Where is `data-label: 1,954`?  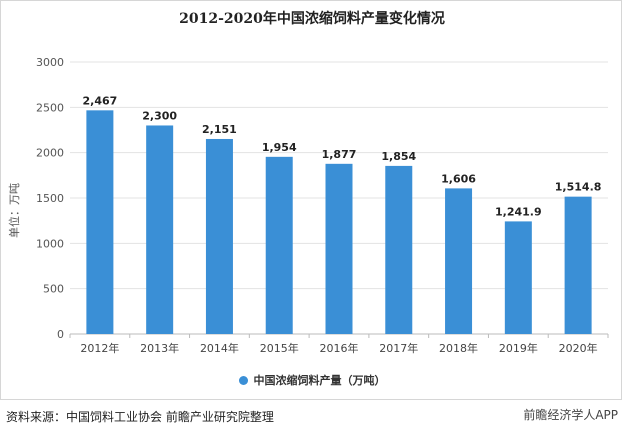 data-label: 1,954 is located at coordinates (279, 147).